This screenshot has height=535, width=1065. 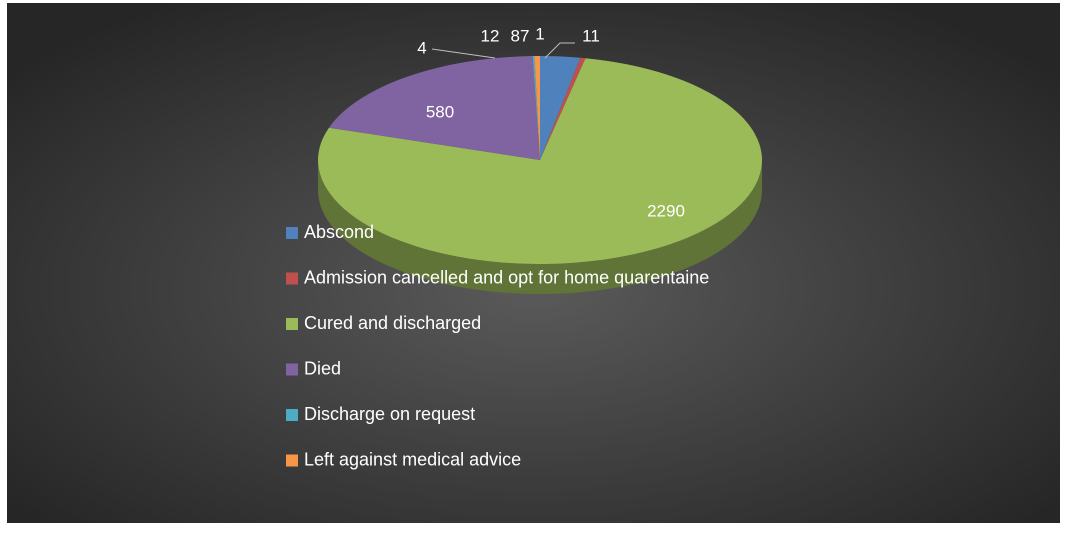 What do you see at coordinates (539, 33) in the screenshot?
I see `annotation: 1` at bounding box center [539, 33].